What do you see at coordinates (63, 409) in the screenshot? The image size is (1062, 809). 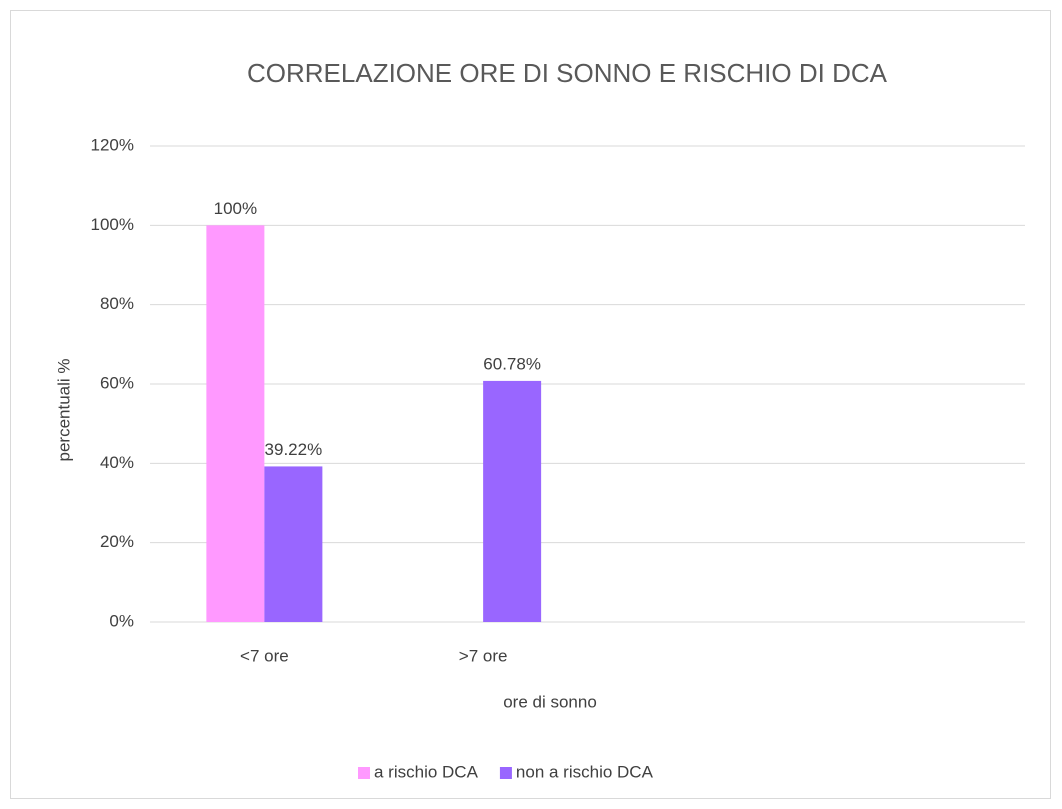 I see `y-axis-title: percentuali %` at bounding box center [63, 409].